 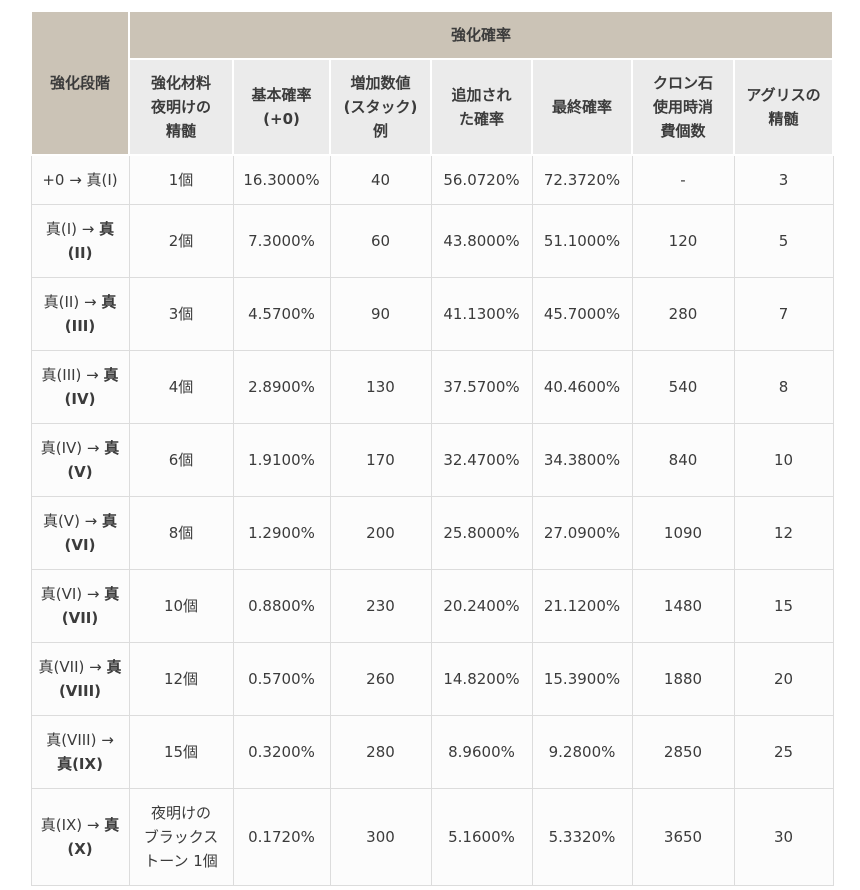 What do you see at coordinates (683, 533) in the screenshot?
I see `cron-stones-cell: 1090` at bounding box center [683, 533].